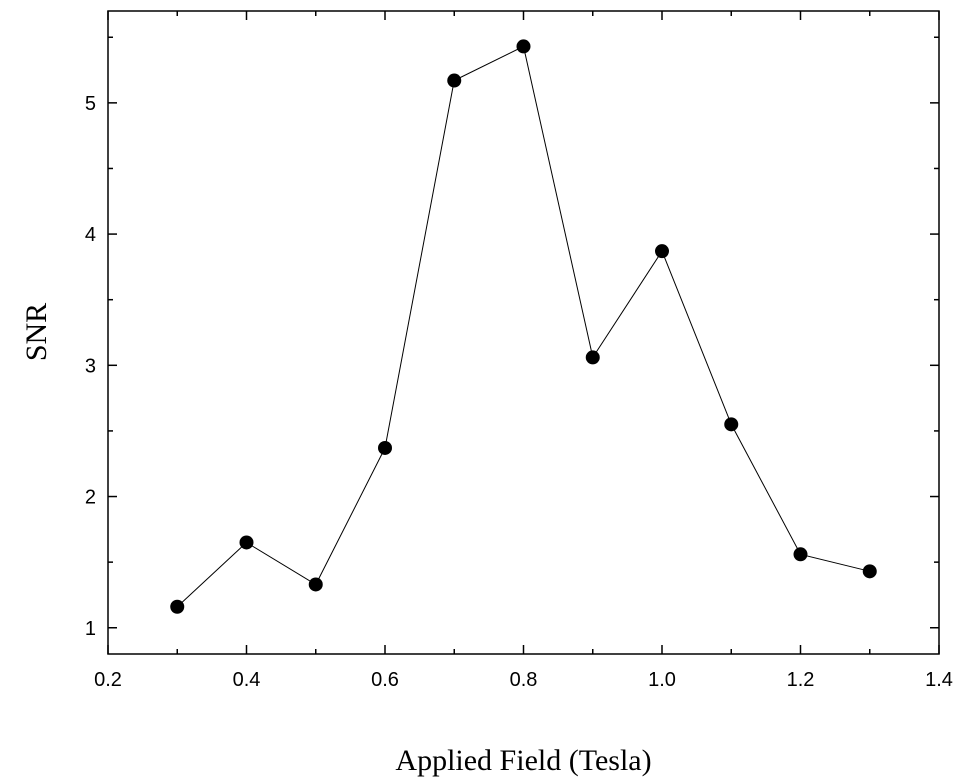 This screenshot has width=965, height=784. What do you see at coordinates (90, 235) in the screenshot?
I see `y-tick-label: 4` at bounding box center [90, 235].